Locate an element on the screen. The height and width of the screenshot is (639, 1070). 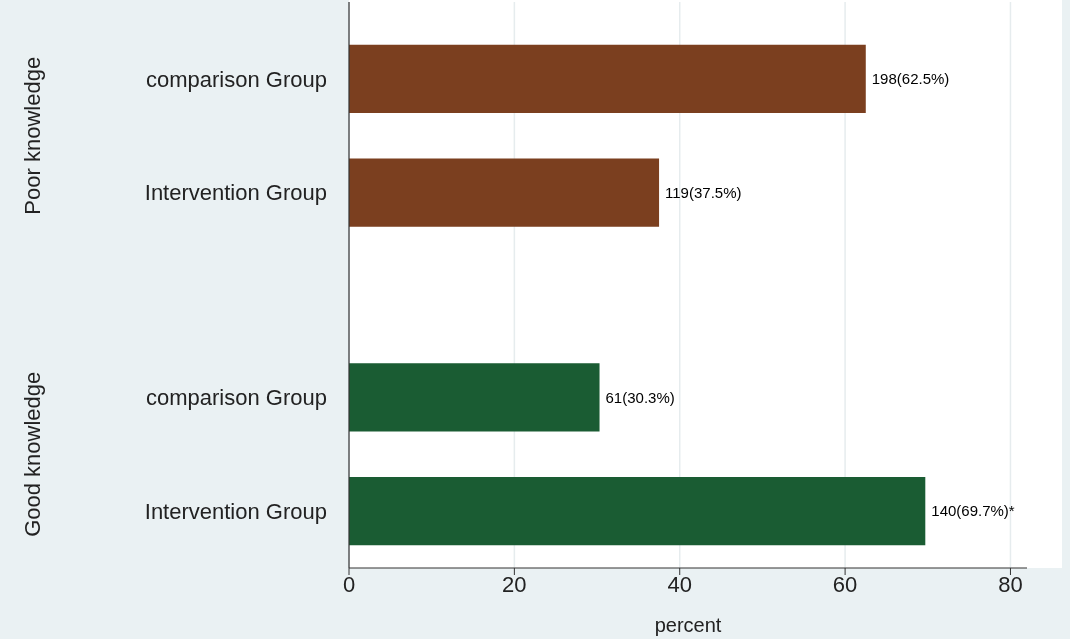
data-label: 119(37.5%) is located at coordinates (703, 192).